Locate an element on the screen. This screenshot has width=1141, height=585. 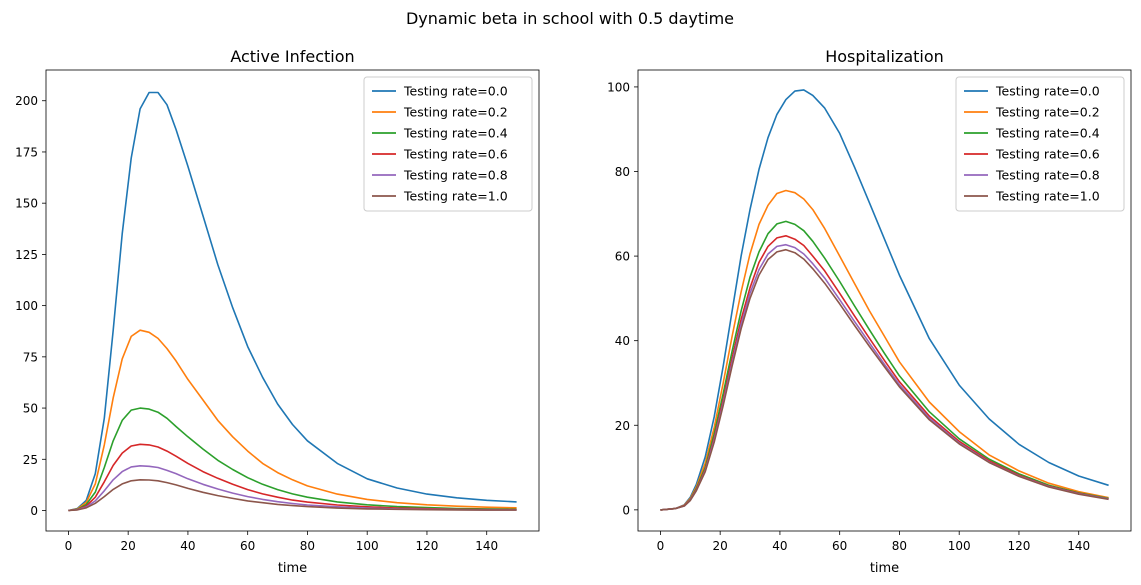
y-tick-label: 150 is located at coordinates (26, 204).